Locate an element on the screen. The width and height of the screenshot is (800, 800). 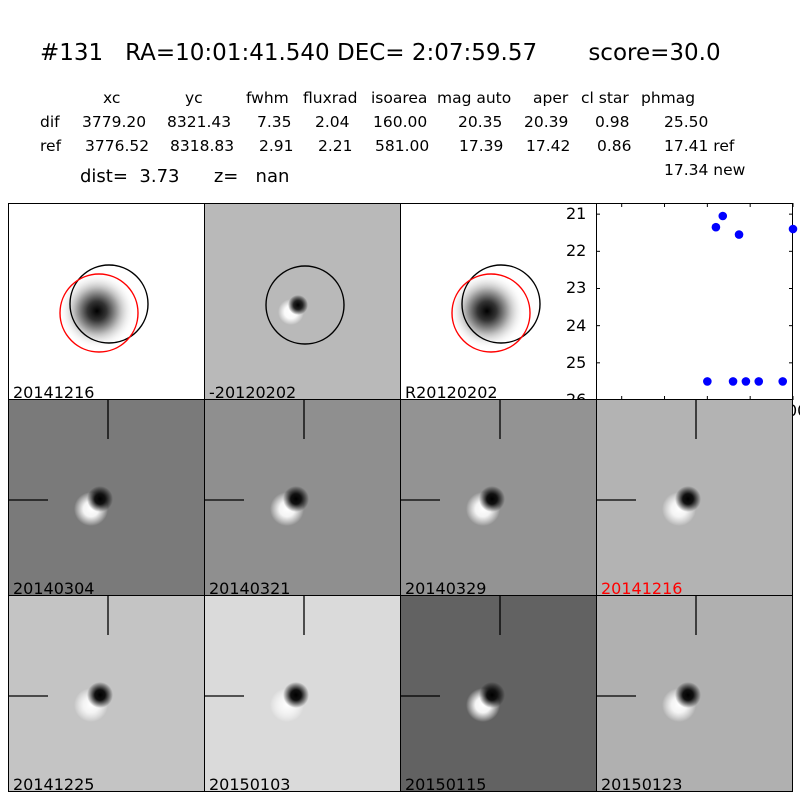
table-cell: 8321.43 is located at coordinates (199, 122).